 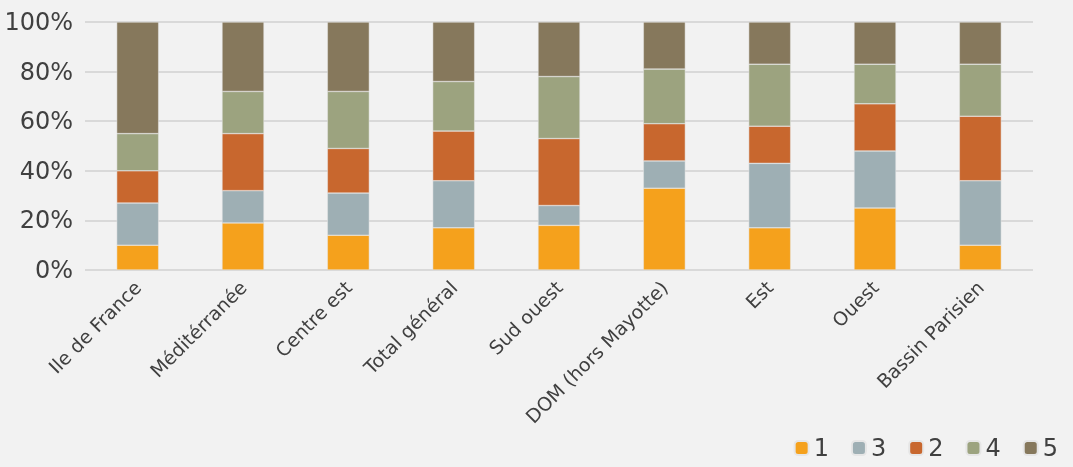 I want to click on legend-label: 1, so click(x=821, y=448).